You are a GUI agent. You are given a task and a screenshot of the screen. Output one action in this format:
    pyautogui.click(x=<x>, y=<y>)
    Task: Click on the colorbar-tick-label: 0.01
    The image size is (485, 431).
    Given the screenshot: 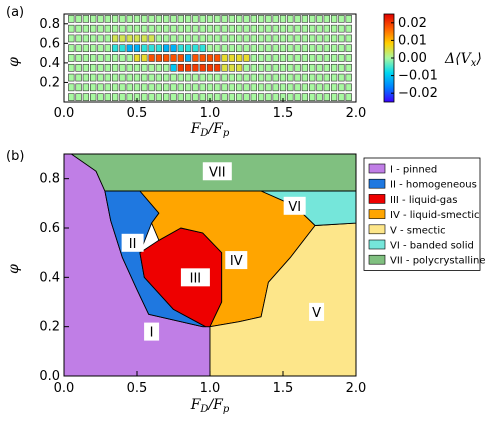 What is the action you would take?
    pyautogui.click(x=412, y=40)
    